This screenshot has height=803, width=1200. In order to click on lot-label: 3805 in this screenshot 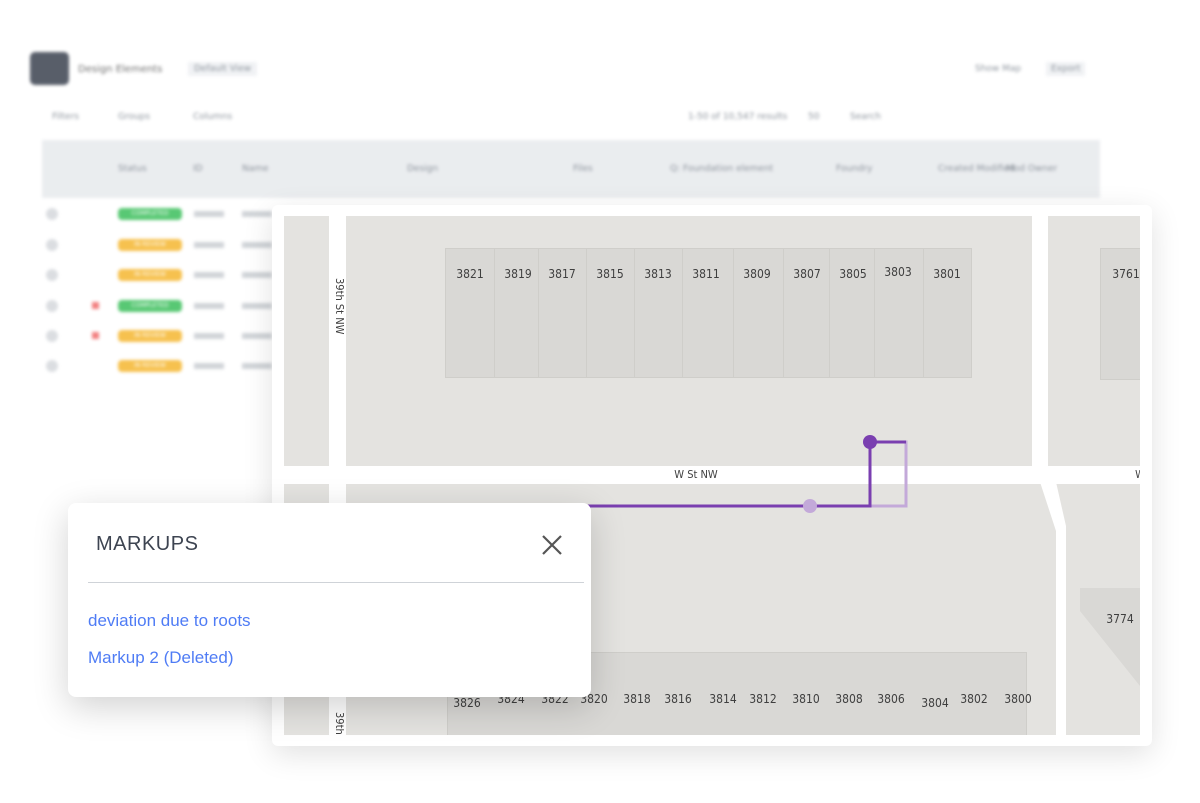, I will do `click(853, 274)`.